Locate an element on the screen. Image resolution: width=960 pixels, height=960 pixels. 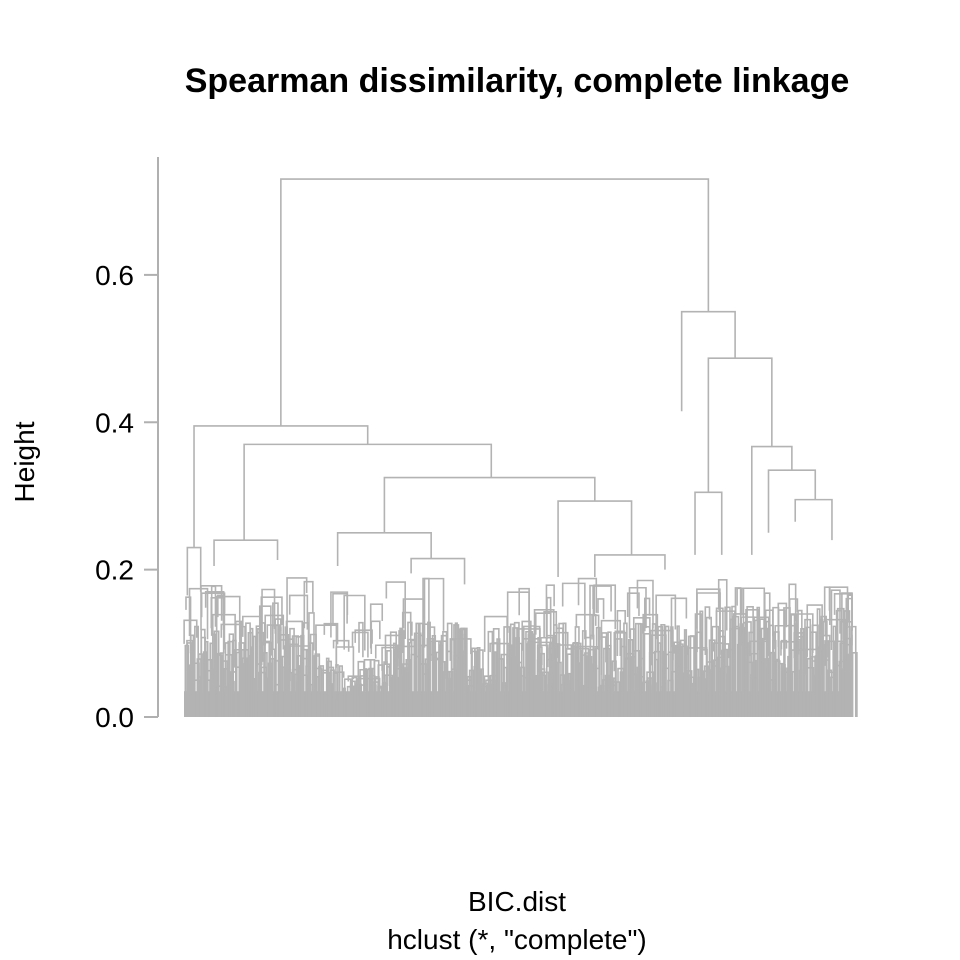
y-tick-label: 0.4 is located at coordinates (114, 422).